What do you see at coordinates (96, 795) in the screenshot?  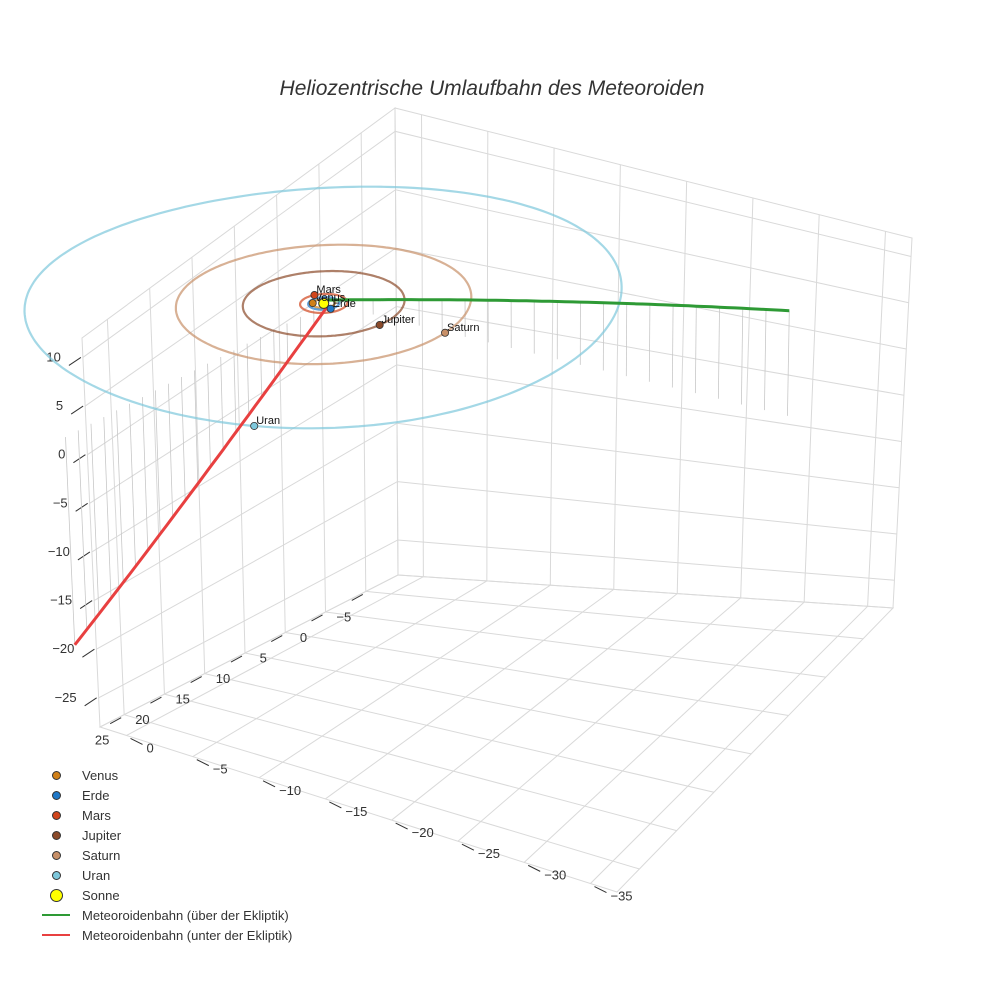 I see `legend-label: Erde` at bounding box center [96, 795].